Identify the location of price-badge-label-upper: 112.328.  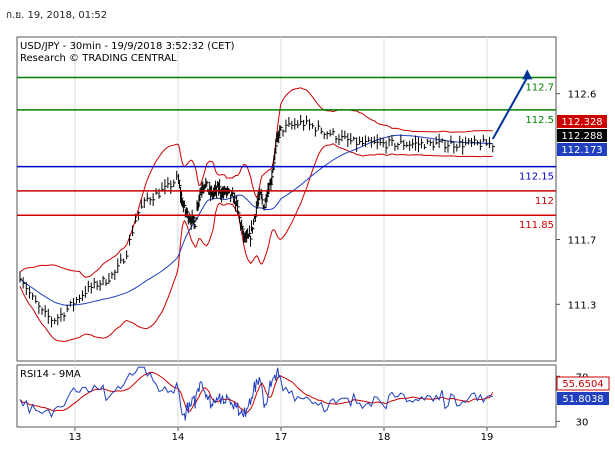
(581, 122).